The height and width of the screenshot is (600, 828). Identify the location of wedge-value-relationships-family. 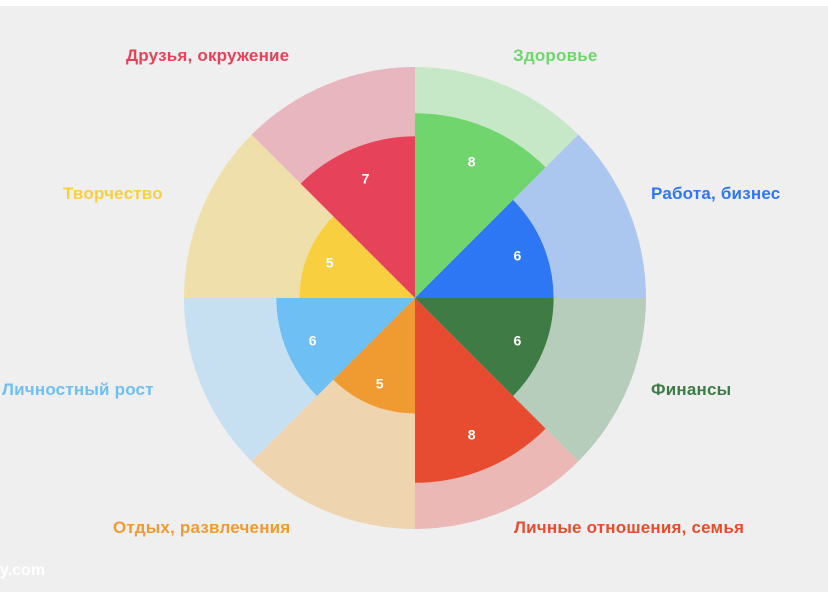
(480, 390).